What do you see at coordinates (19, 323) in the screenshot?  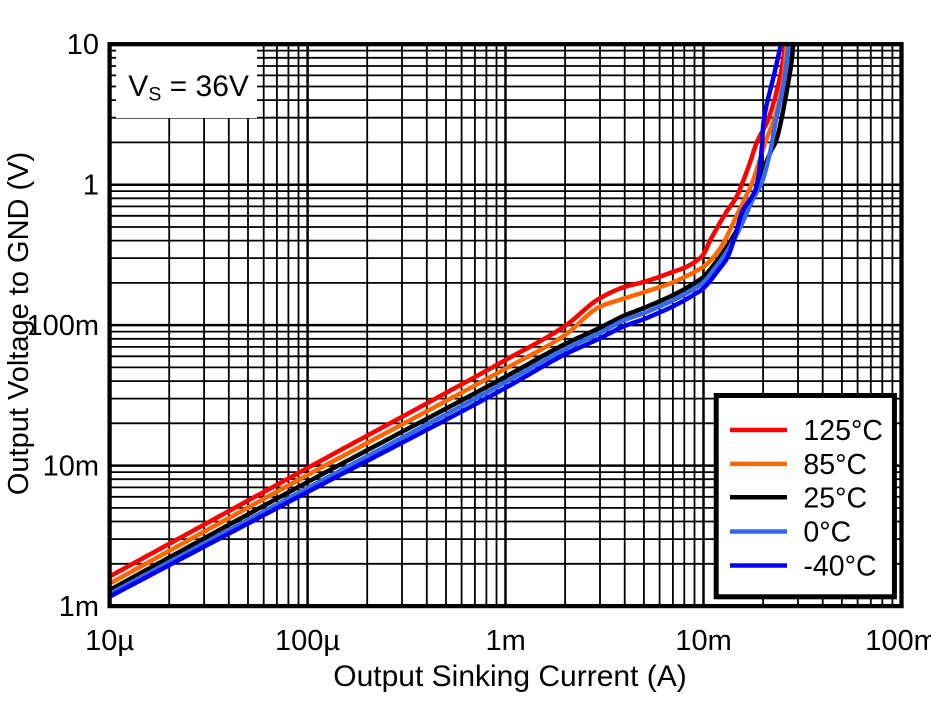 I see `svg-text: Output Voltage to GND (V)` at bounding box center [19, 323].